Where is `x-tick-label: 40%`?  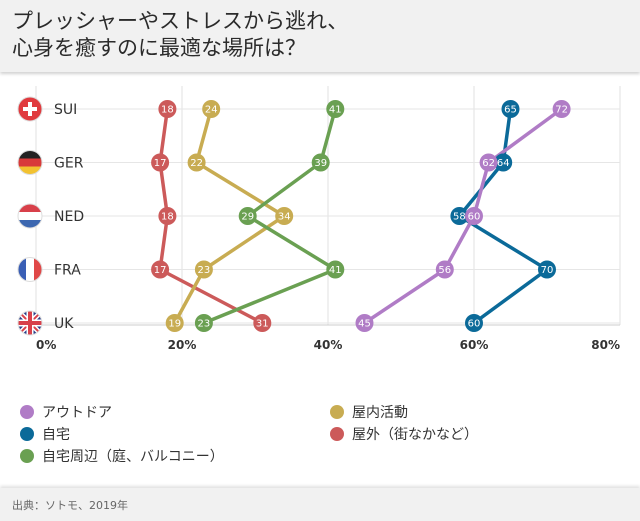
x-tick-label: 40% is located at coordinates (328, 345).